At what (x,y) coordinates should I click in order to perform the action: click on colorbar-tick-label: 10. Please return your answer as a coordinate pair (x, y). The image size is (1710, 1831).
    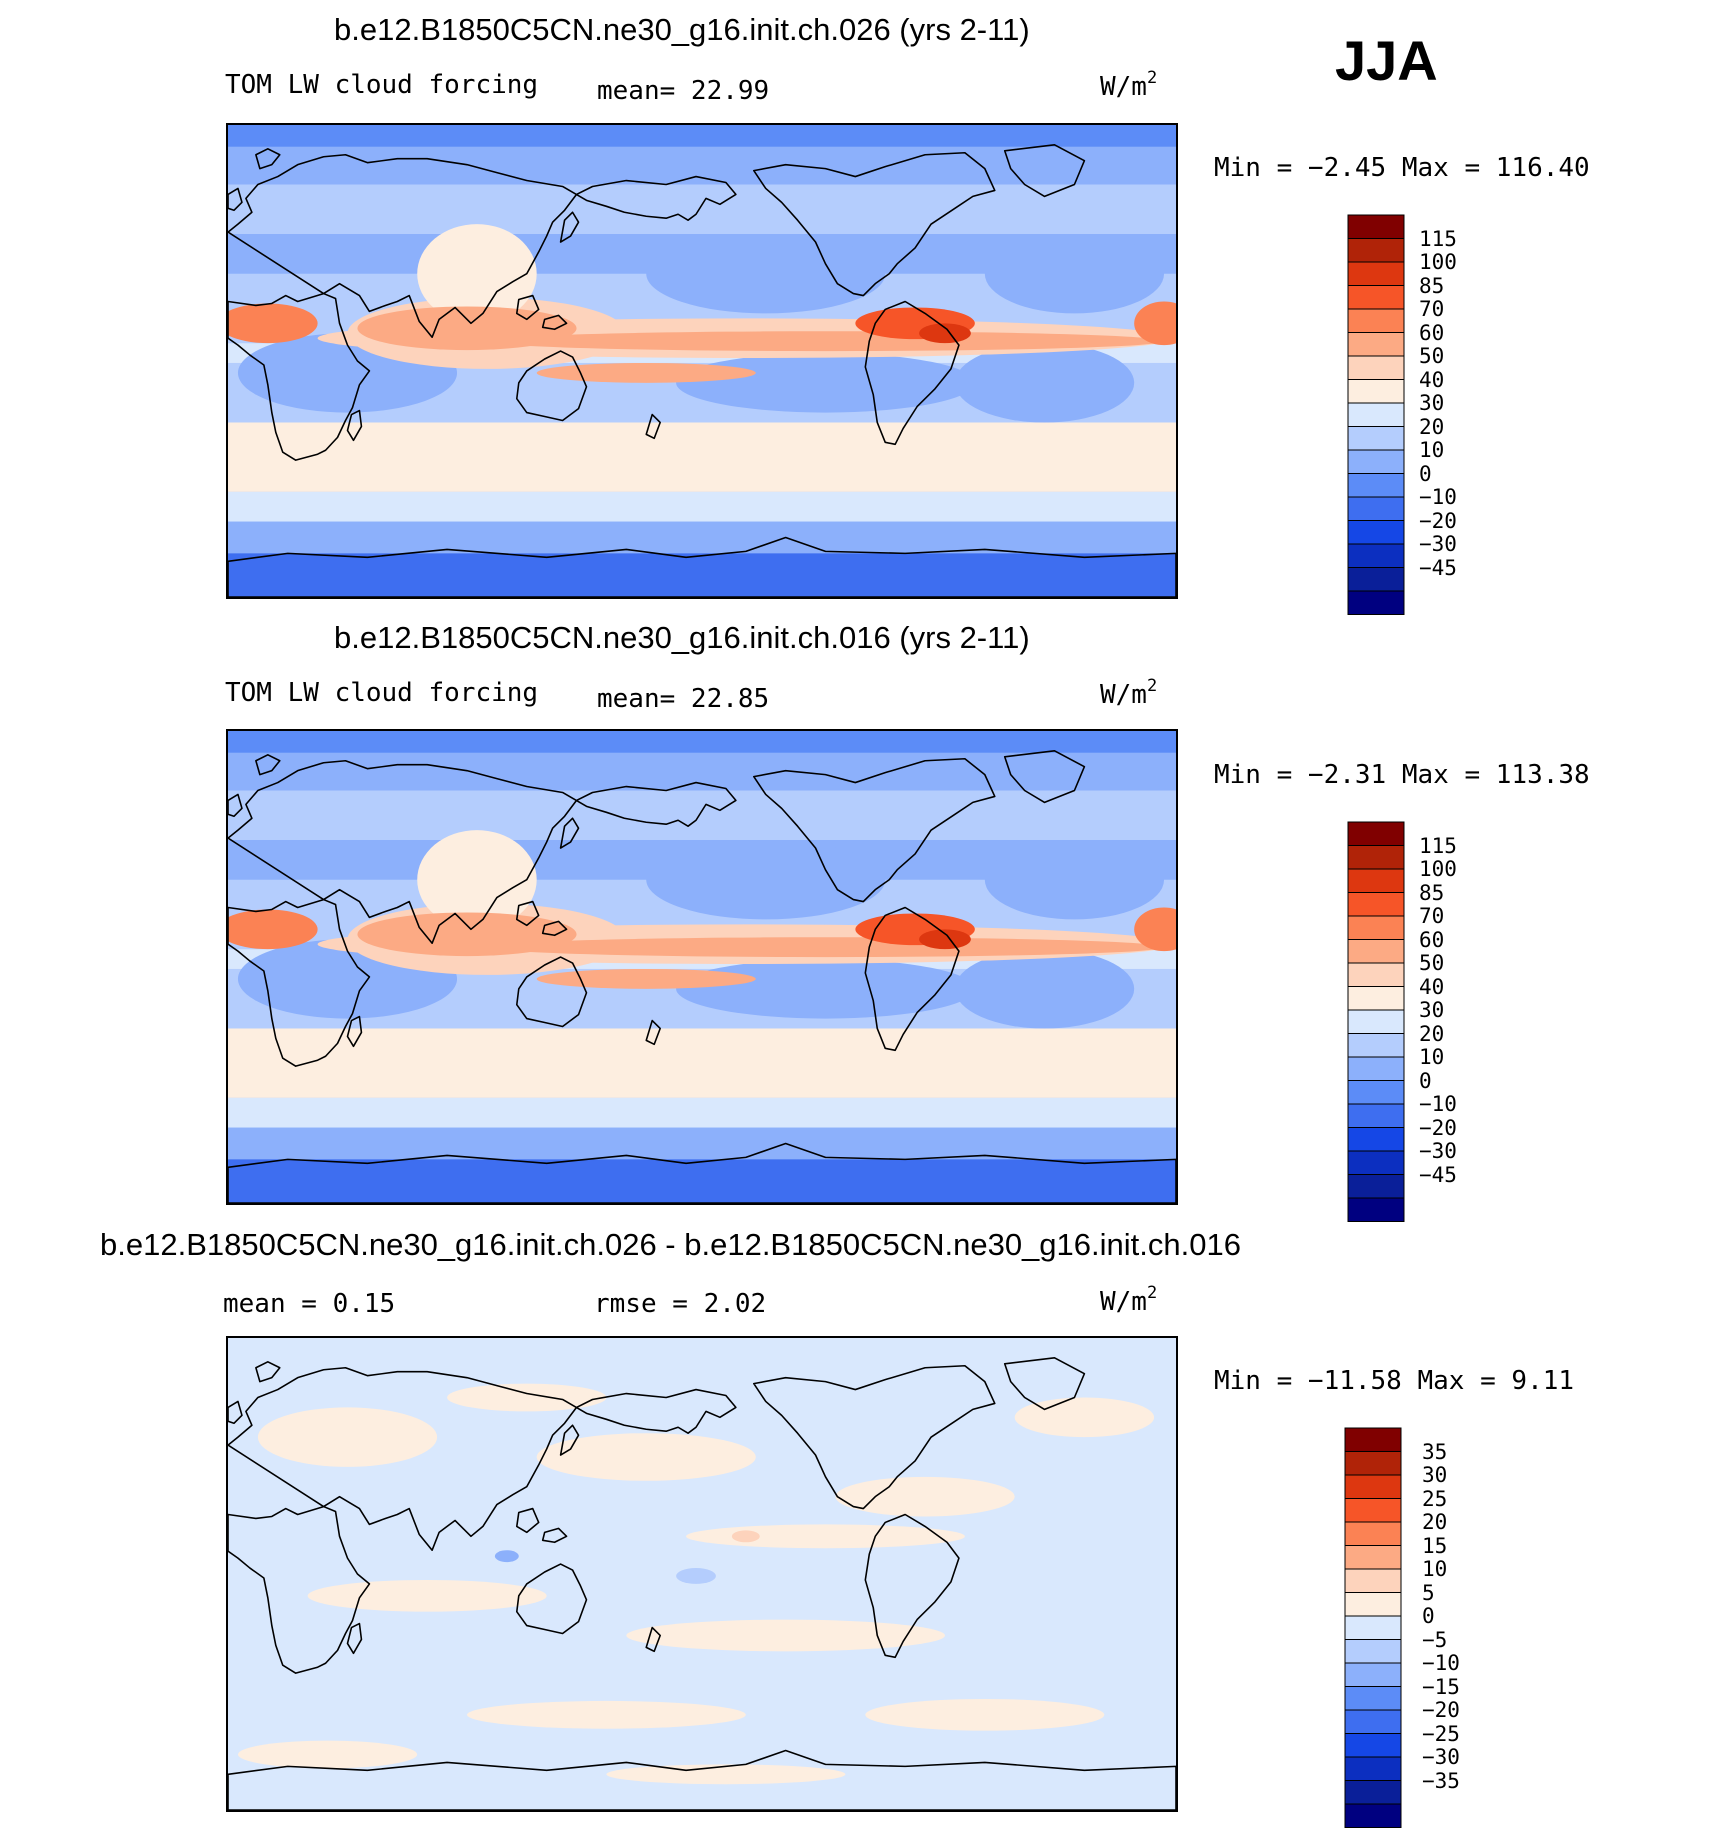
    Looking at the image, I should click on (1432, 450).